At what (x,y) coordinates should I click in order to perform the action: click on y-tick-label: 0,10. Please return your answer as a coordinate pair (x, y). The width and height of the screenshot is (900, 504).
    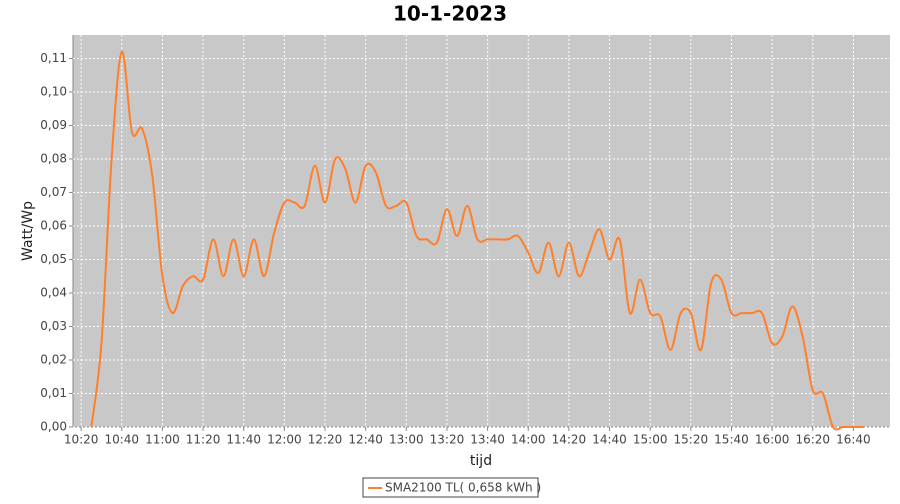
    Looking at the image, I should click on (53, 91).